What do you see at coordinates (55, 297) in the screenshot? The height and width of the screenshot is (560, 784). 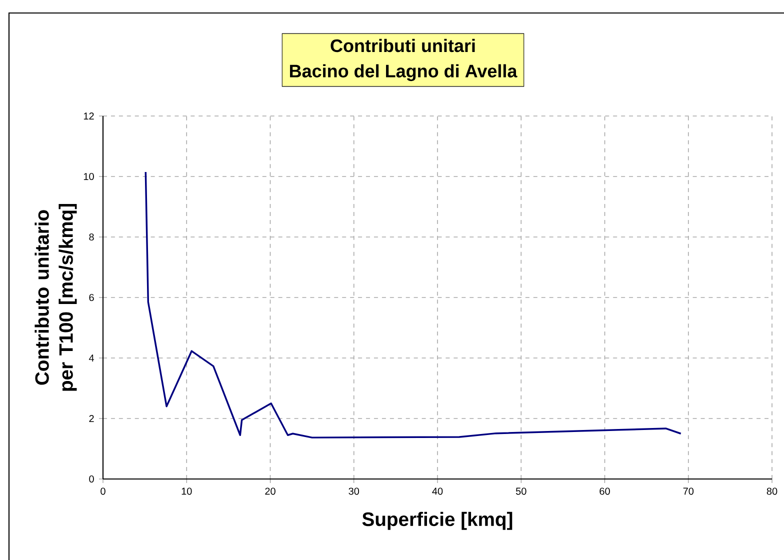 I see `y-axis-title: Contributo unitario per T100 [mc/s/kmq]` at bounding box center [55, 297].